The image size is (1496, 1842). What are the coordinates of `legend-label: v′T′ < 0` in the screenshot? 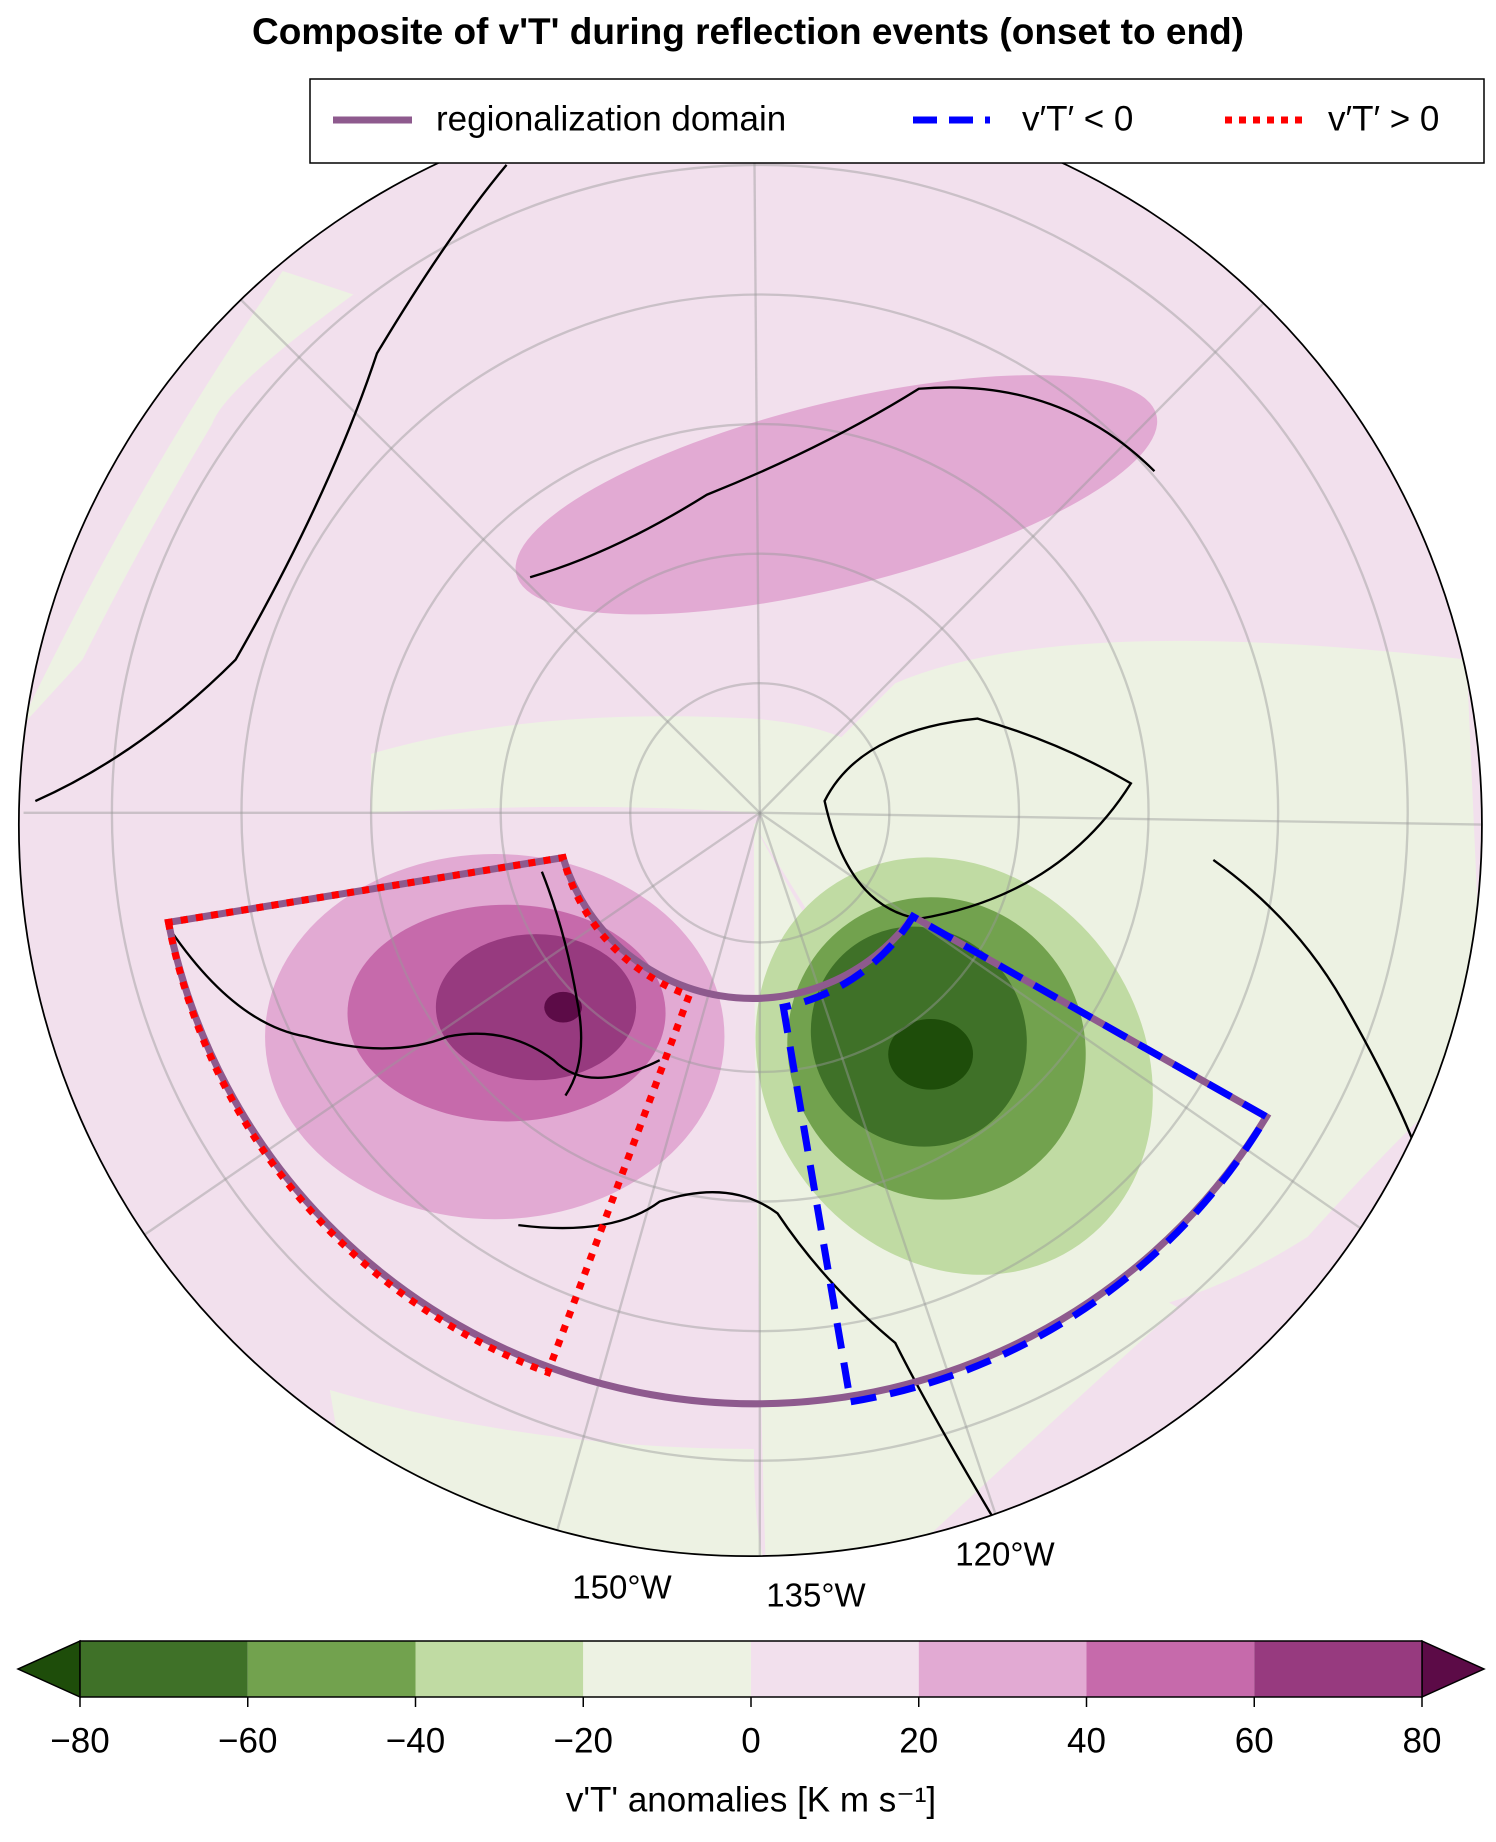 It's located at (1077, 118).